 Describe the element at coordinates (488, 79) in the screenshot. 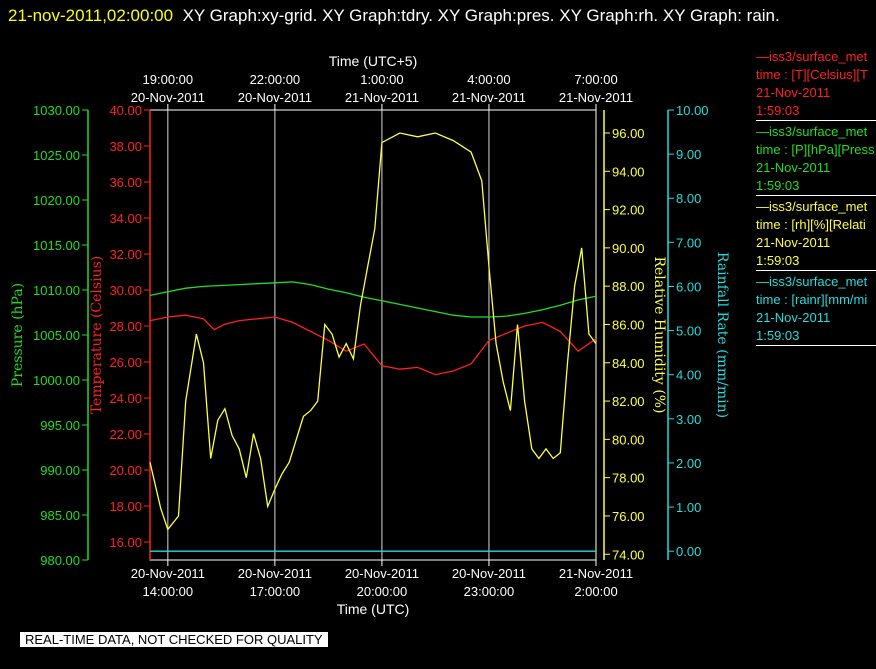

I see `x-top-tick-label-time: 4:00:00` at that location.